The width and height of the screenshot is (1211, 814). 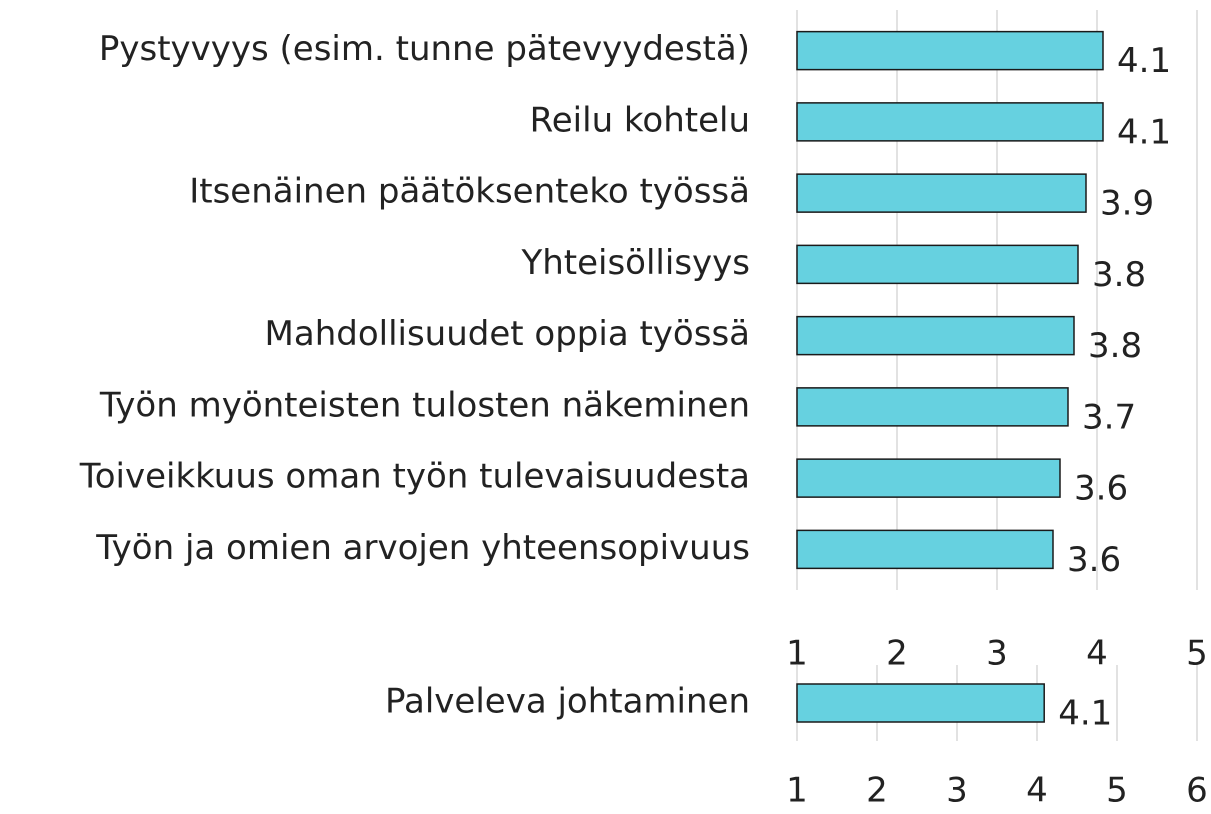 I want to click on y-tick-label: Mahdollisuudet oppia työssä, so click(x=507, y=334).